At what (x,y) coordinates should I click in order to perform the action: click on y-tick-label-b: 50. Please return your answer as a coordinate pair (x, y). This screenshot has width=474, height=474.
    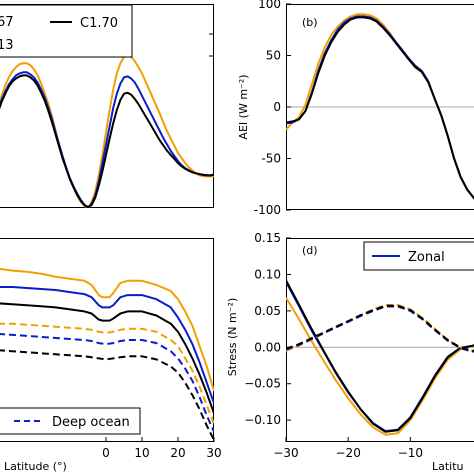
    Looking at the image, I should click on (273, 56).